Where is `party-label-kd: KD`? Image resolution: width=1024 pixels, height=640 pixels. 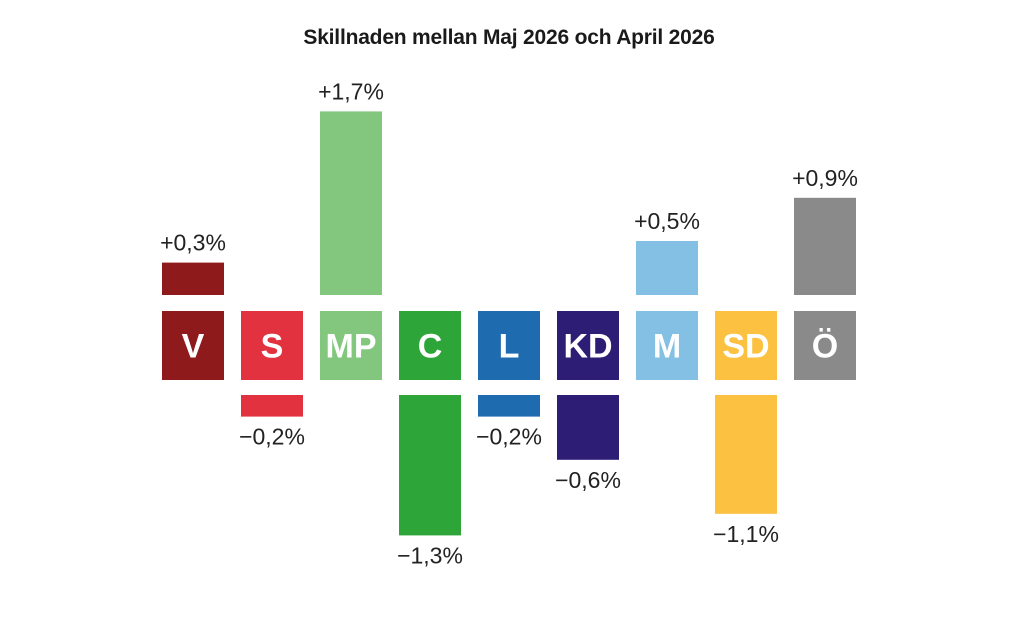
party-label-kd: KD is located at coordinates (587, 347).